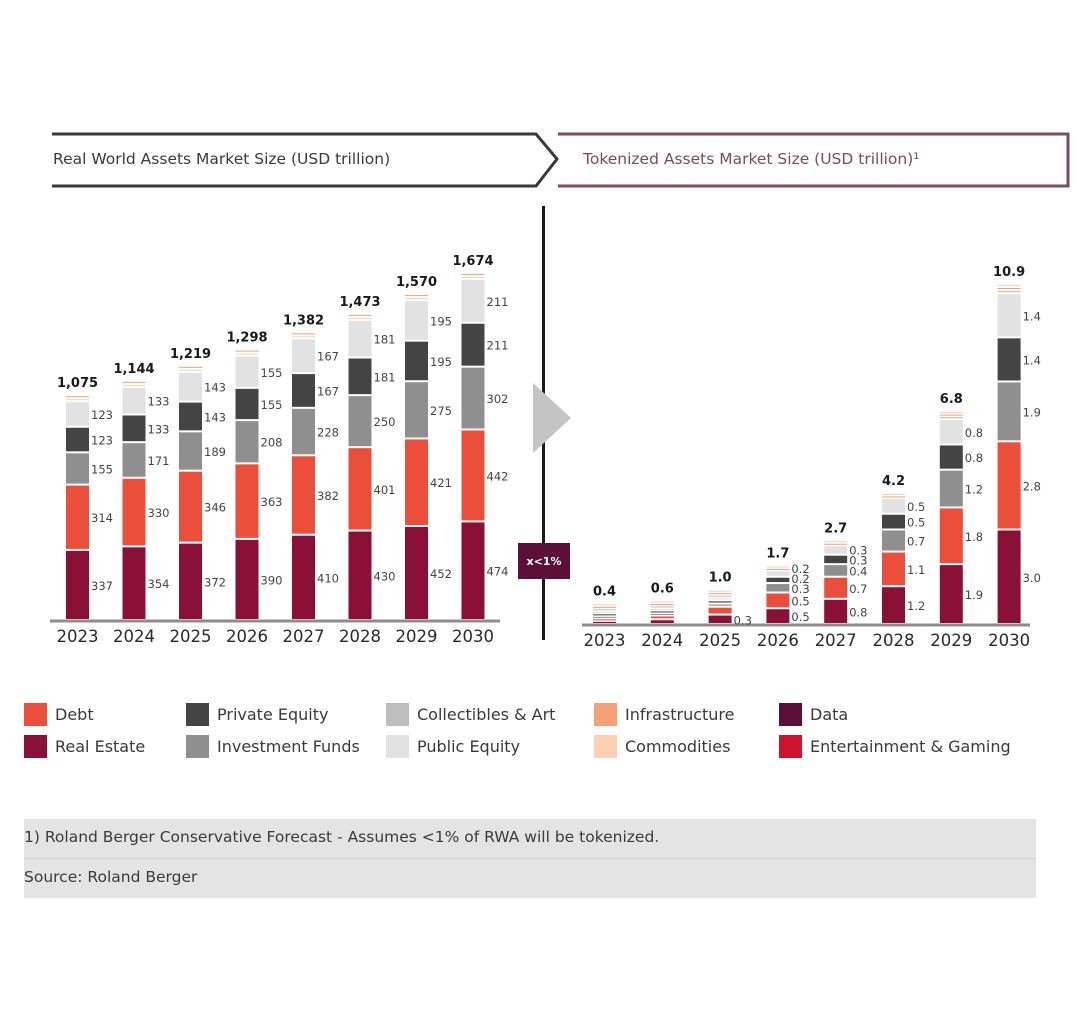  Describe the element at coordinates (604, 622) in the screenshot. I see `bar-segment-real-estate-2023` at that location.